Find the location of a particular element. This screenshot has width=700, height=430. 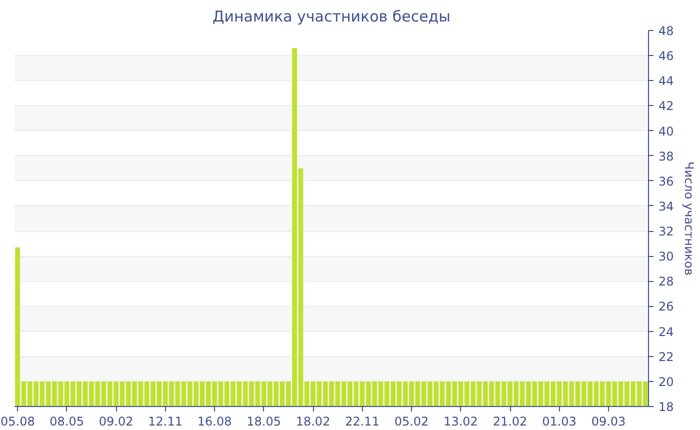

y-tick-label: 36 is located at coordinates (666, 181).